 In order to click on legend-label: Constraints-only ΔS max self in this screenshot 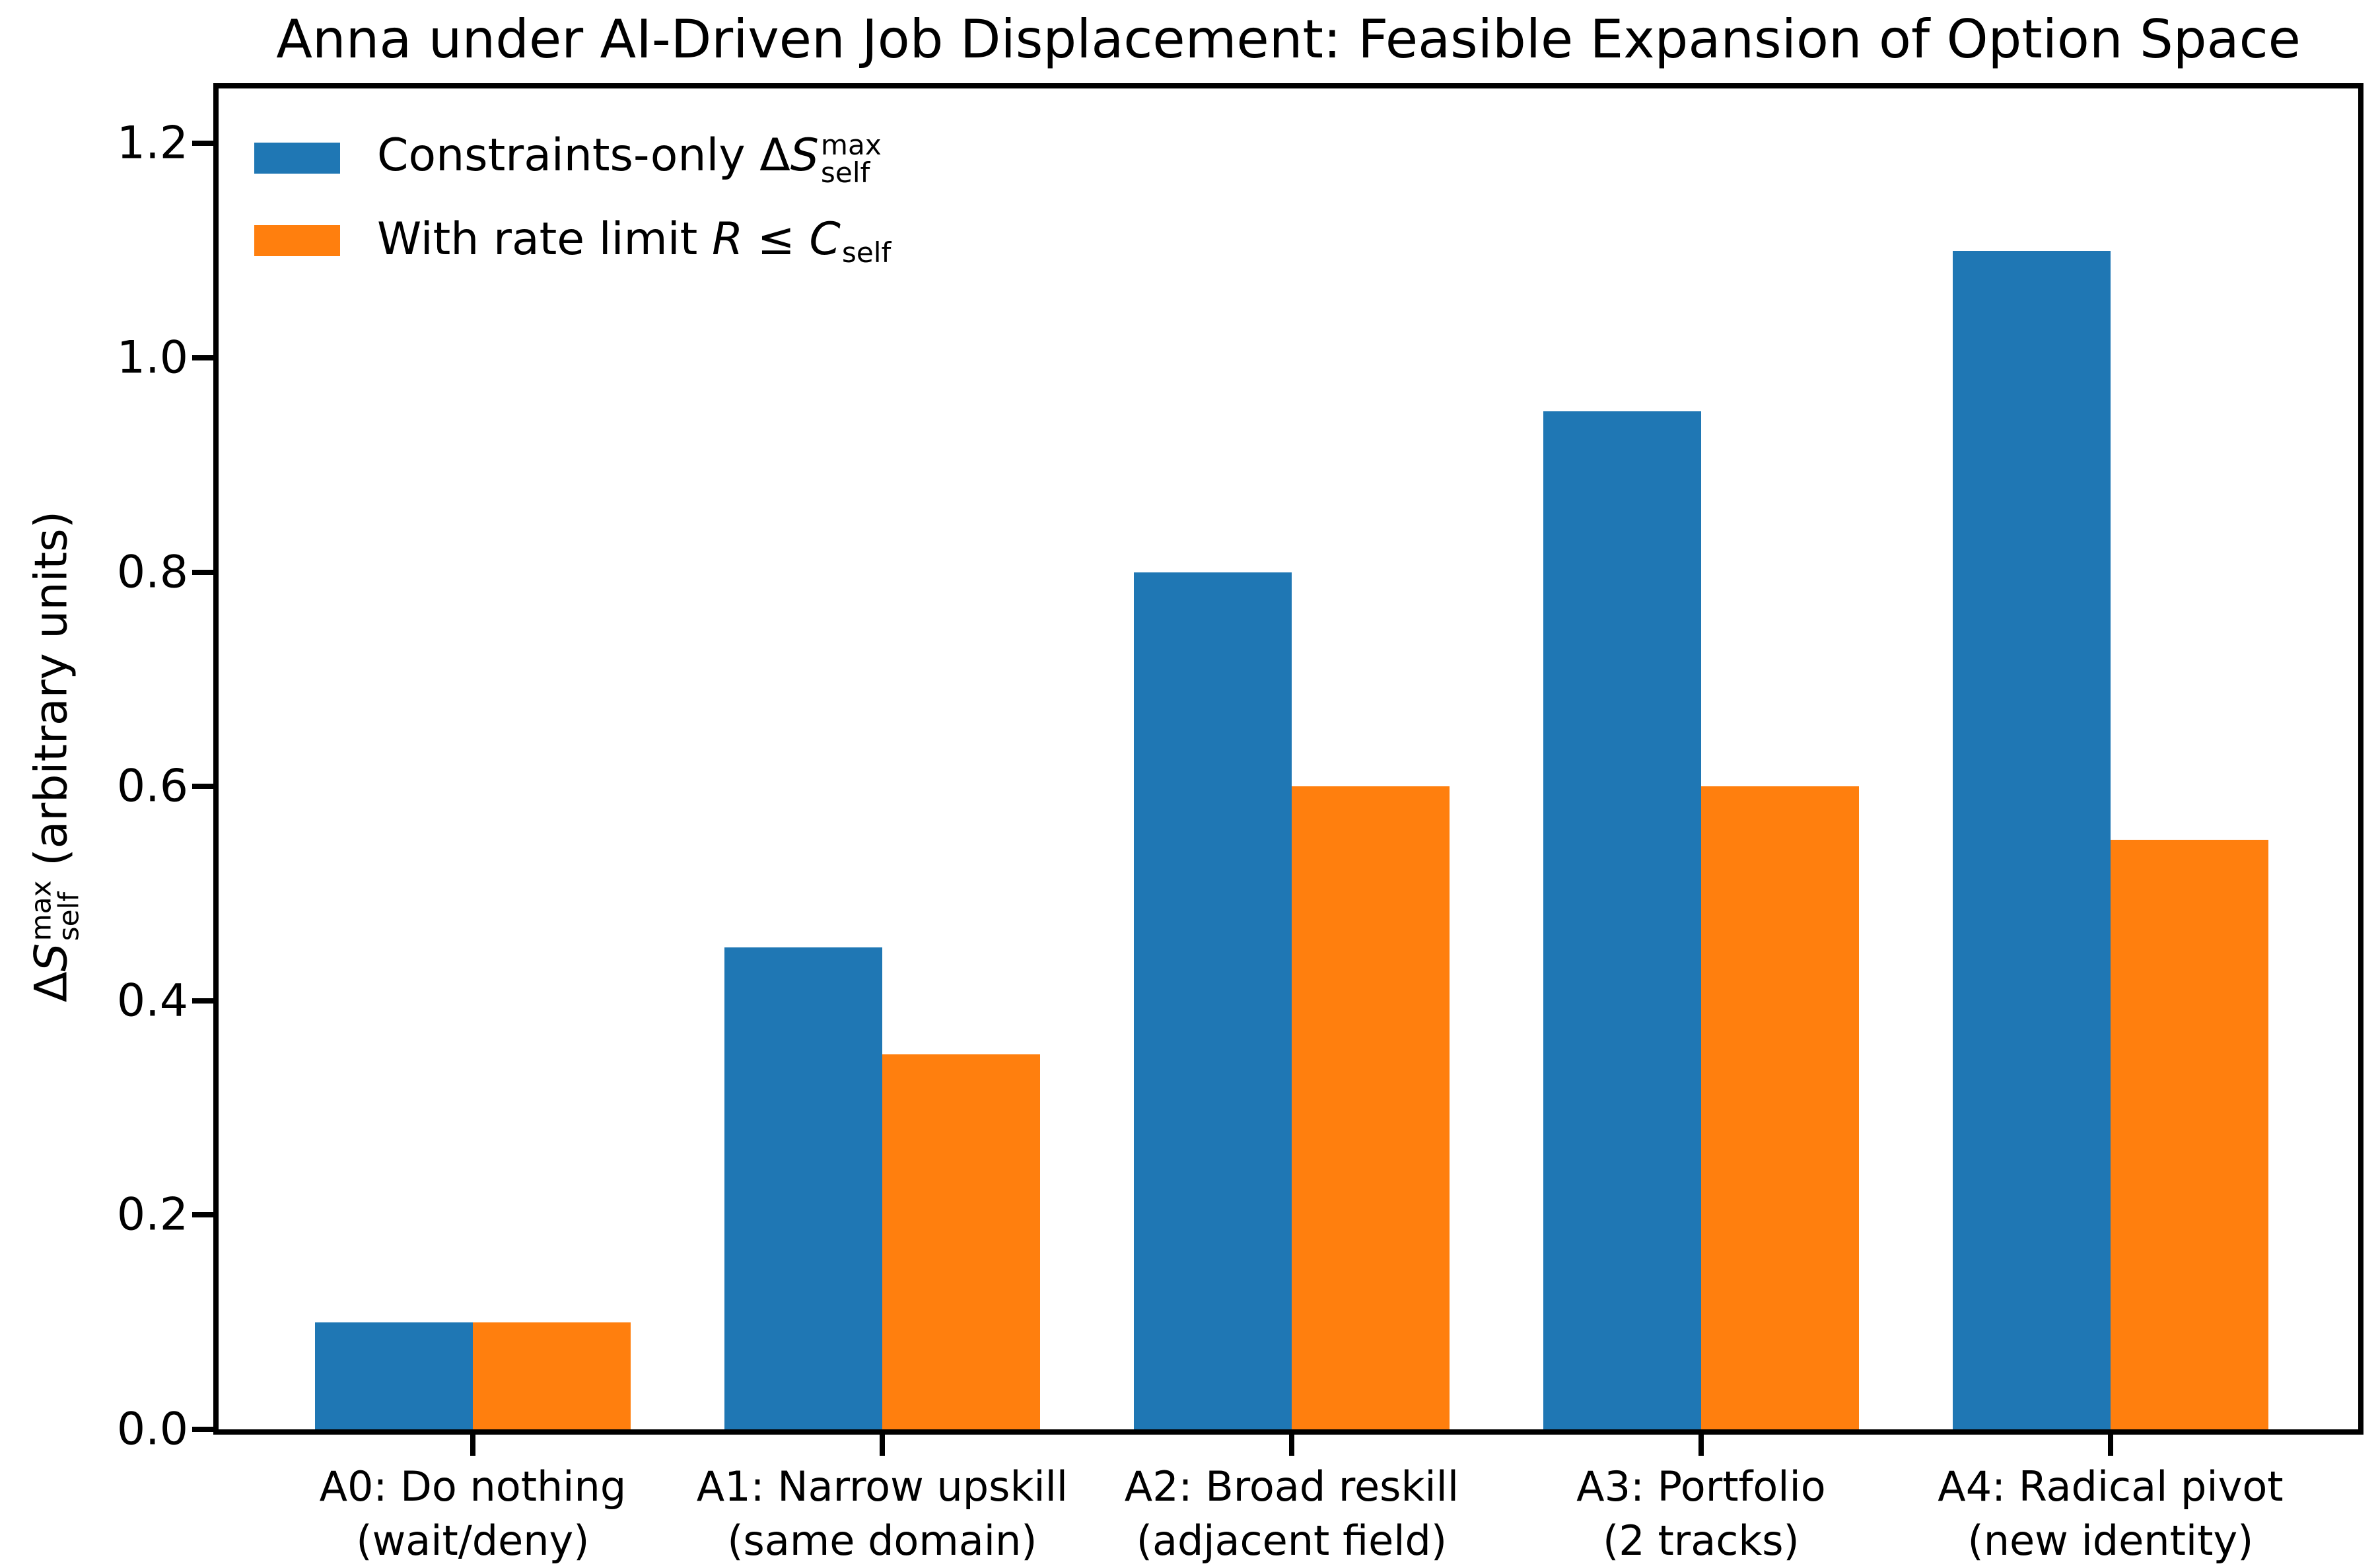, I will do `click(629, 158)`.